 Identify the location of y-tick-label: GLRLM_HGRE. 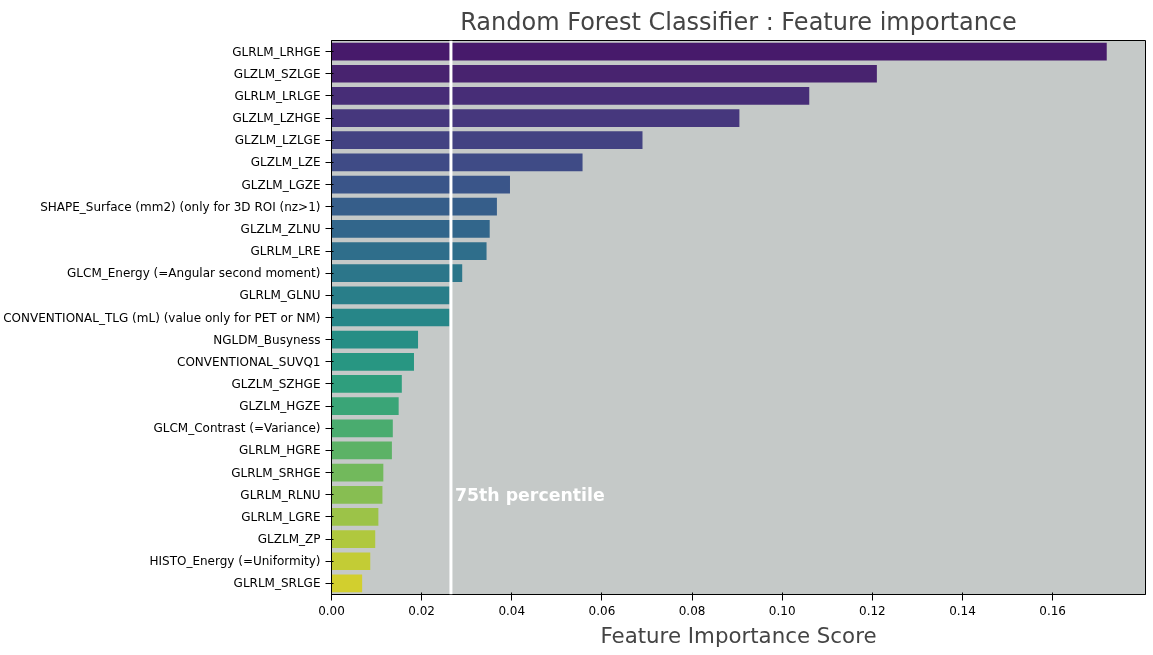
(279, 450).